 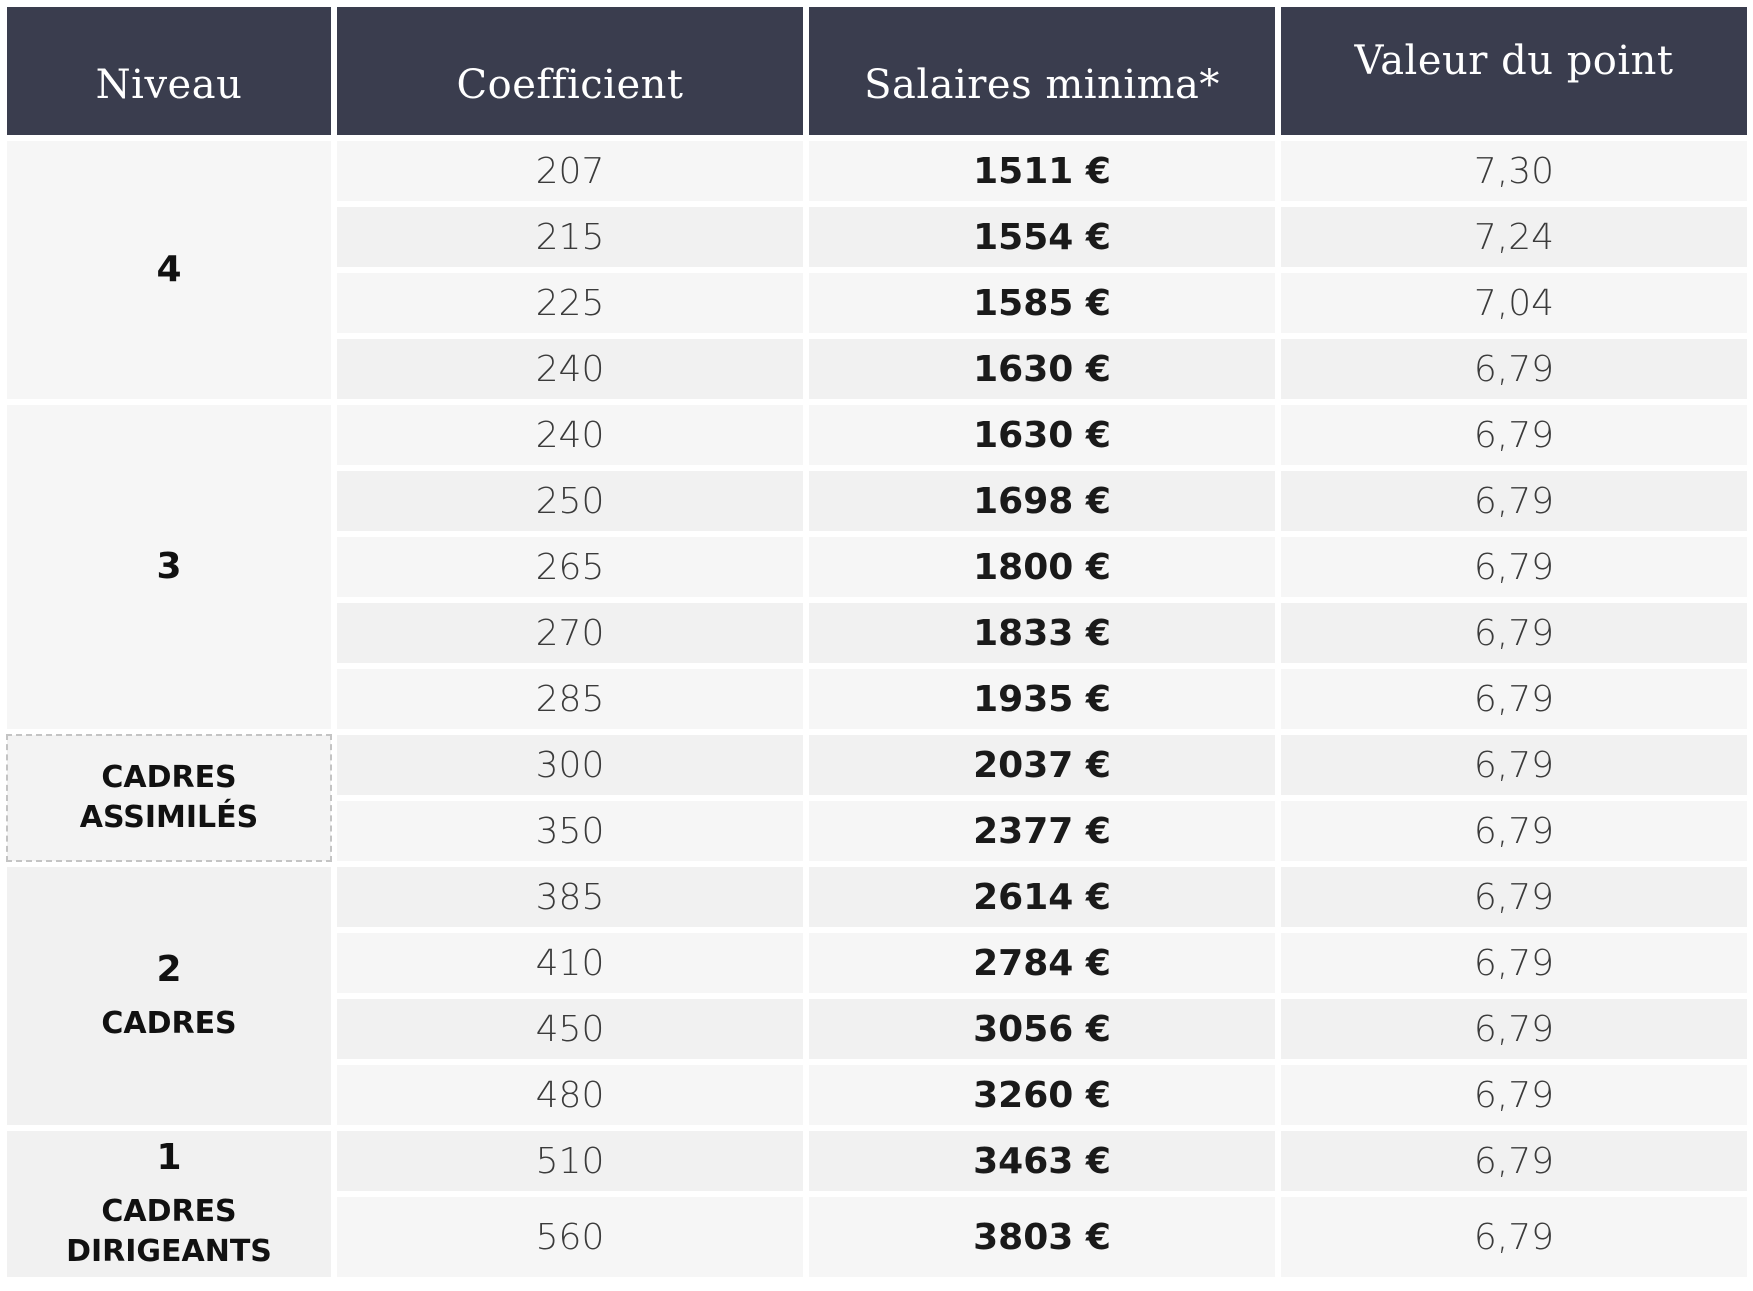 I want to click on salary-cell: 3463 €, so click(x=1042, y=1161).